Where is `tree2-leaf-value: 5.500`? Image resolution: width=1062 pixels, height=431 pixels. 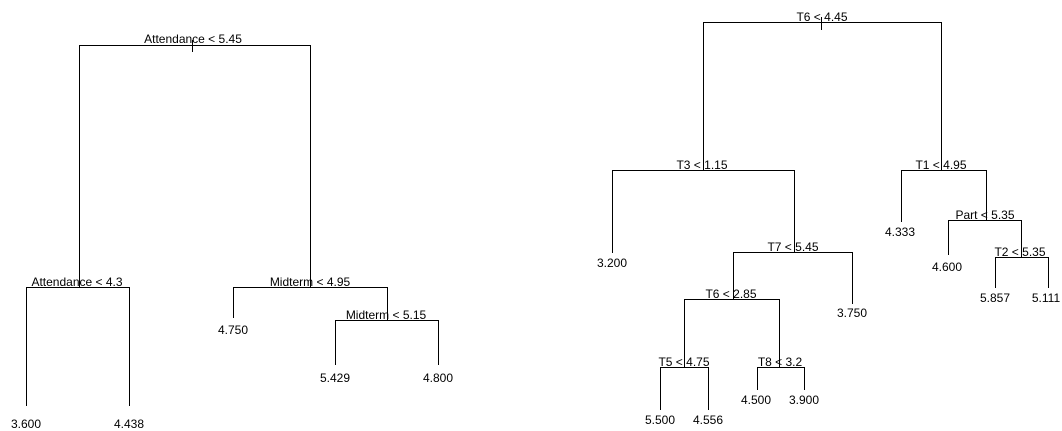
tree2-leaf-value: 5.500 is located at coordinates (660, 420).